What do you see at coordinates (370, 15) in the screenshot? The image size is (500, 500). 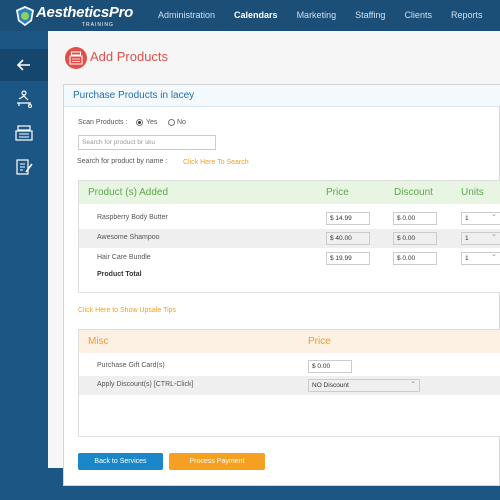 I see `nav-staffing: Staffing` at bounding box center [370, 15].